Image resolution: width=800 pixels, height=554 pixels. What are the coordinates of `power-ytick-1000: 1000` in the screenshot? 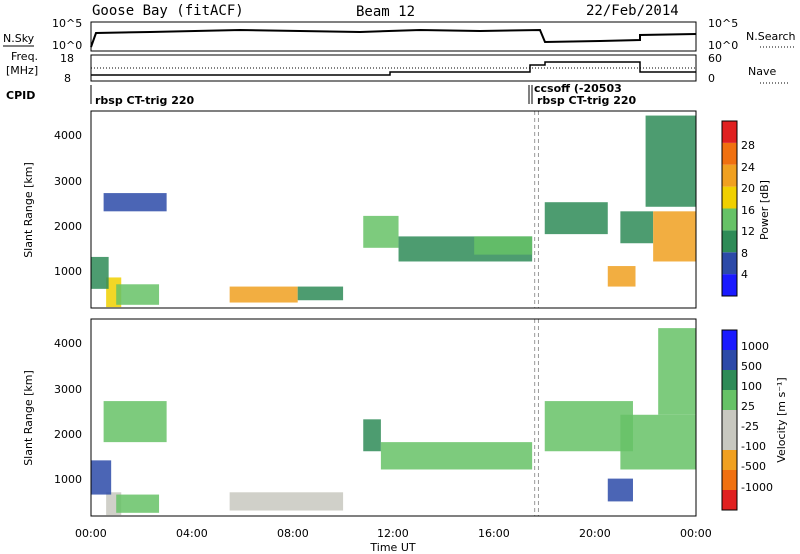 It's located at (68, 271).